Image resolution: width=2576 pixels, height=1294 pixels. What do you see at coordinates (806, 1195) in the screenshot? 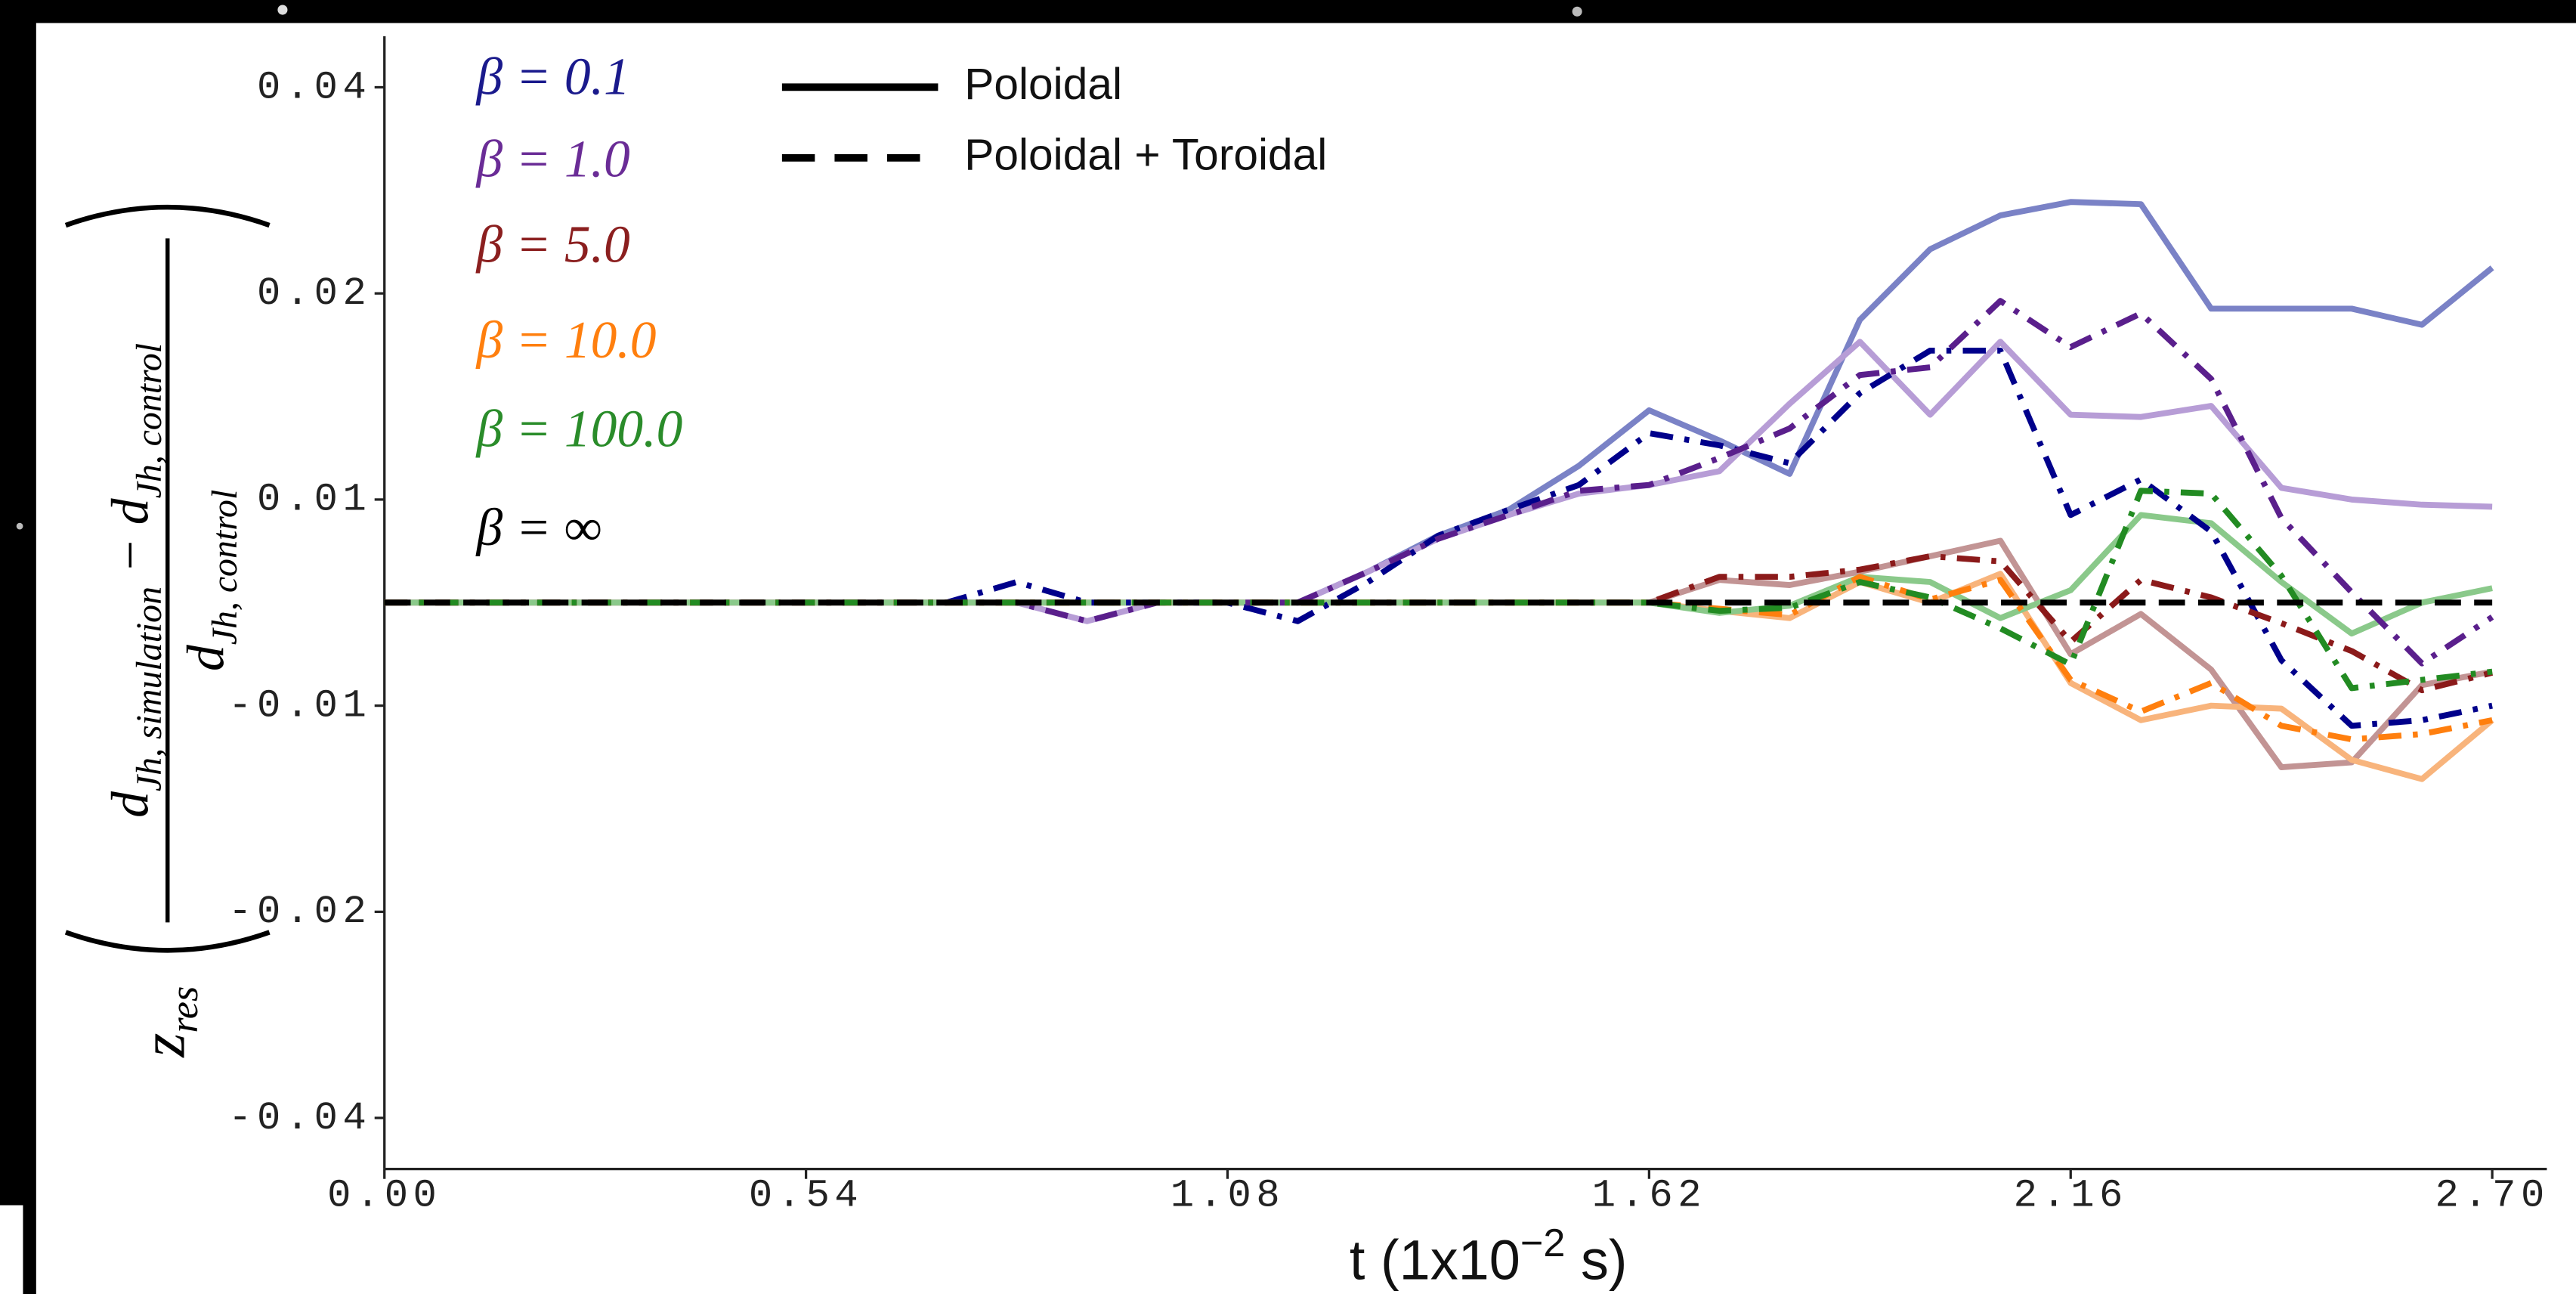
I see `x-tick-label: 0.54` at bounding box center [806, 1195].